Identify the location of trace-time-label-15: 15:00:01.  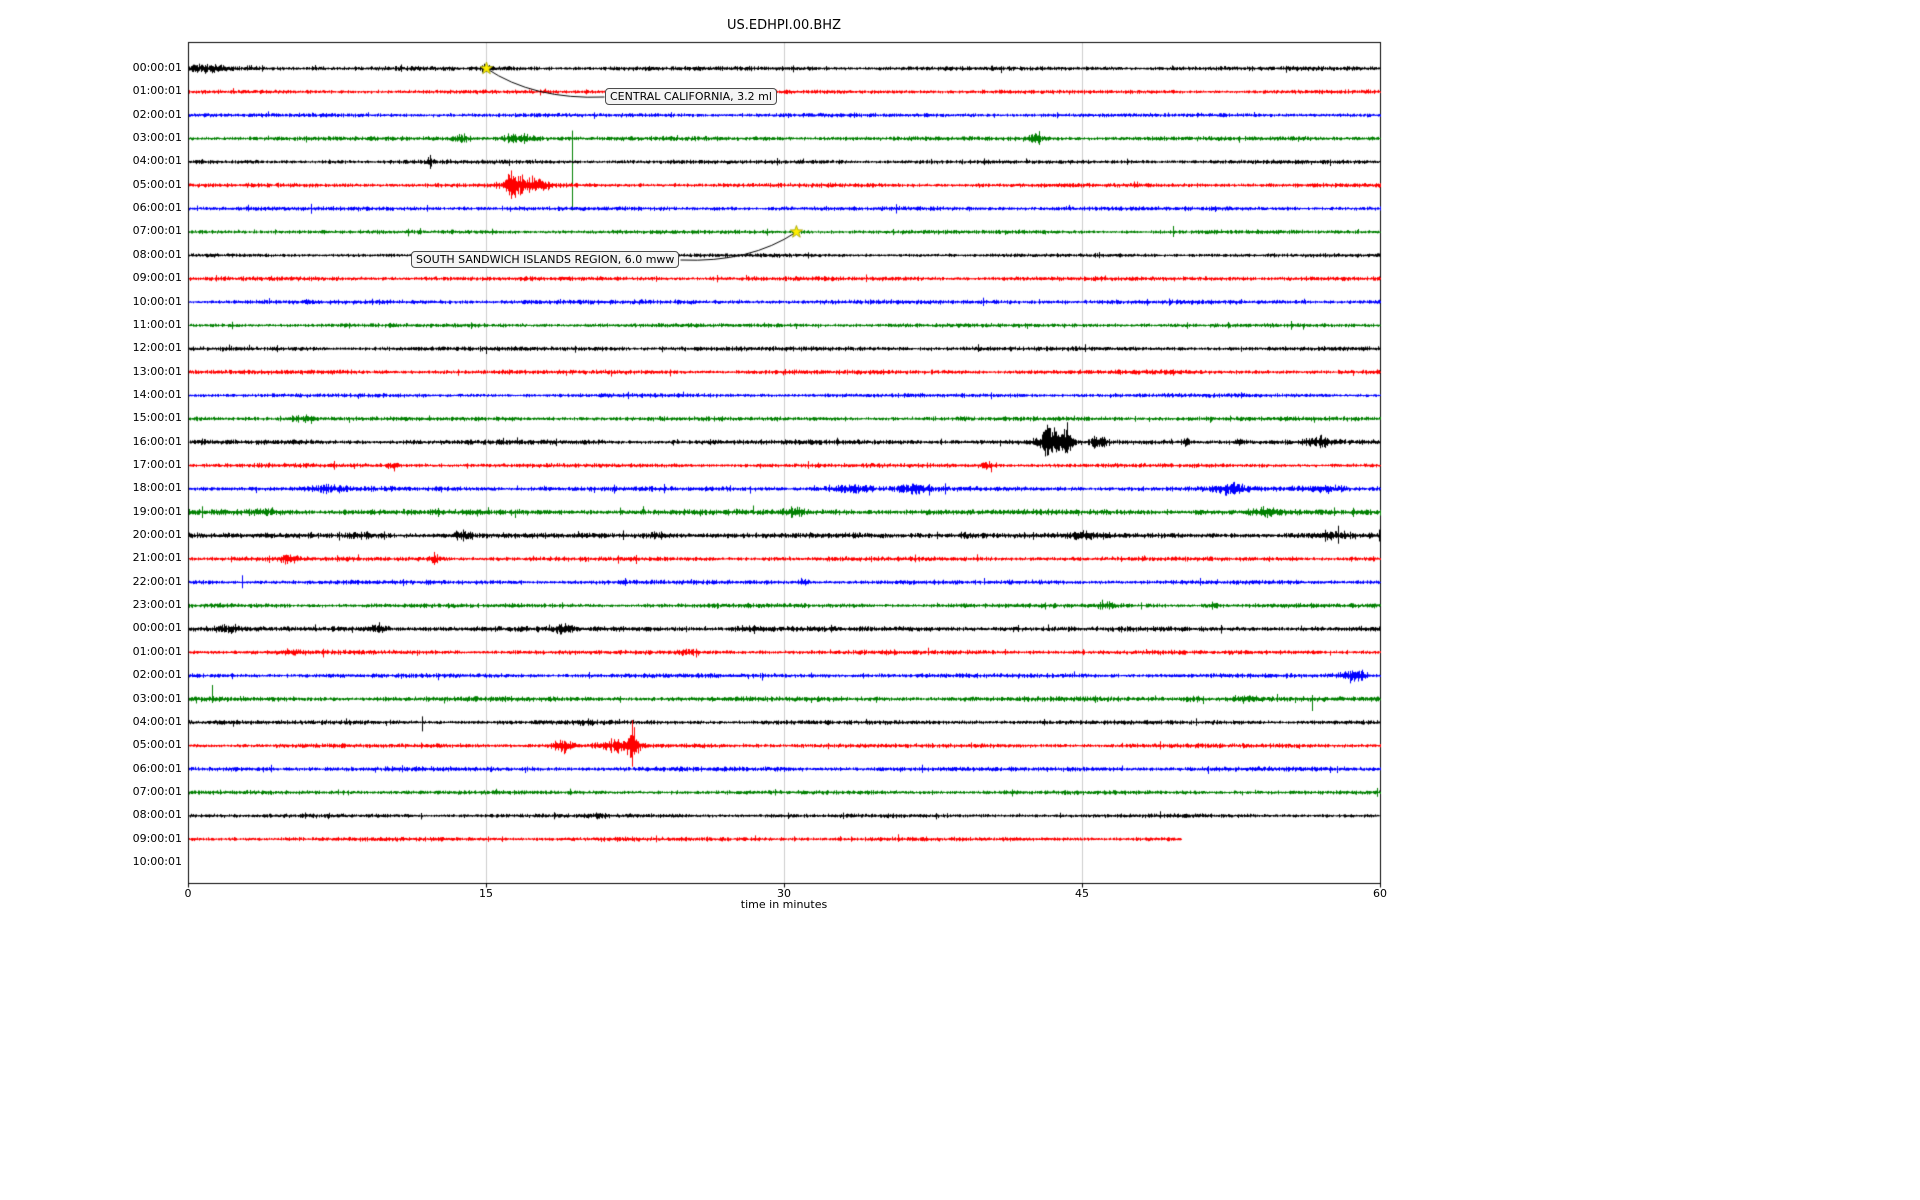
(157, 418).